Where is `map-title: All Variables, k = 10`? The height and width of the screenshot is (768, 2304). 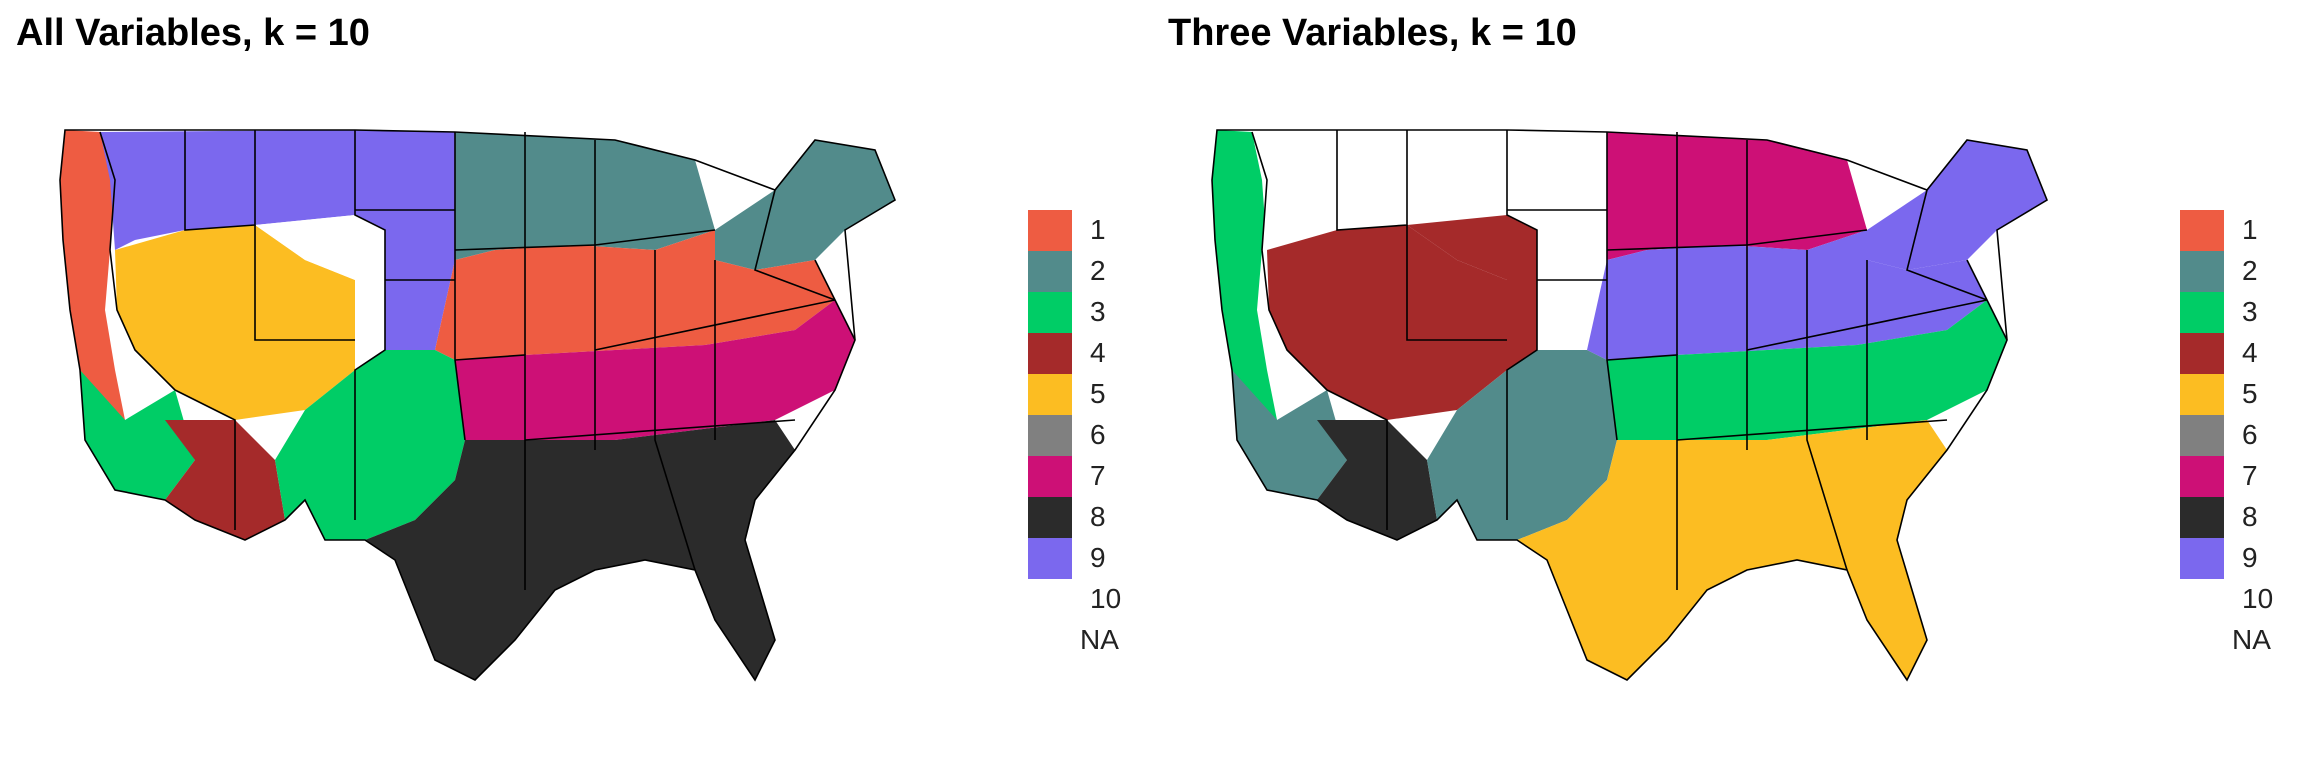
map-title: All Variables, k = 10 is located at coordinates (193, 33).